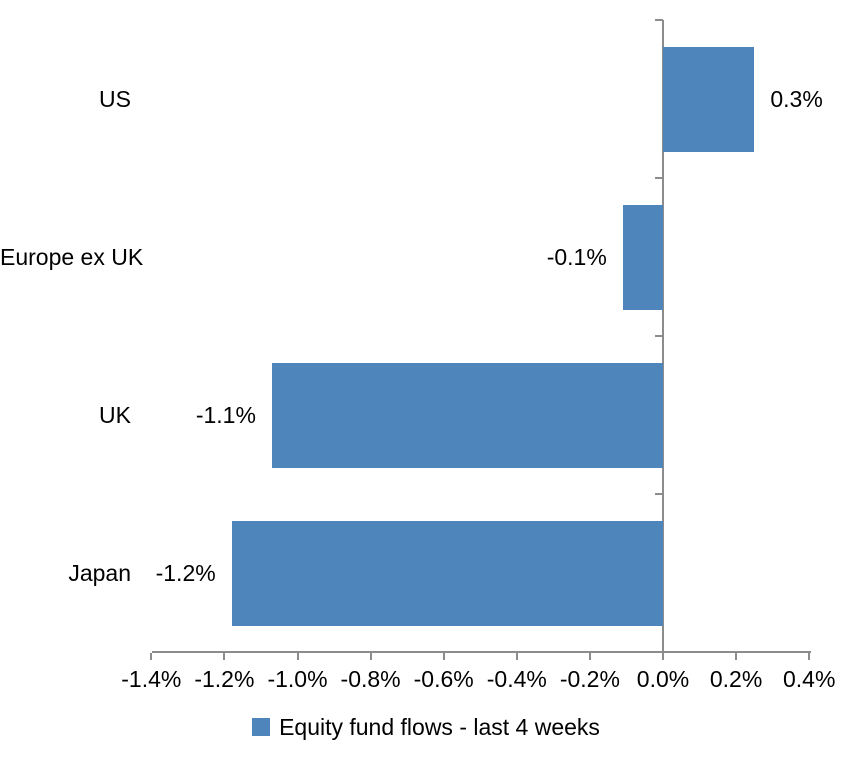 The image size is (852, 757). What do you see at coordinates (447, 573) in the screenshot?
I see `bar-japan` at bounding box center [447, 573].